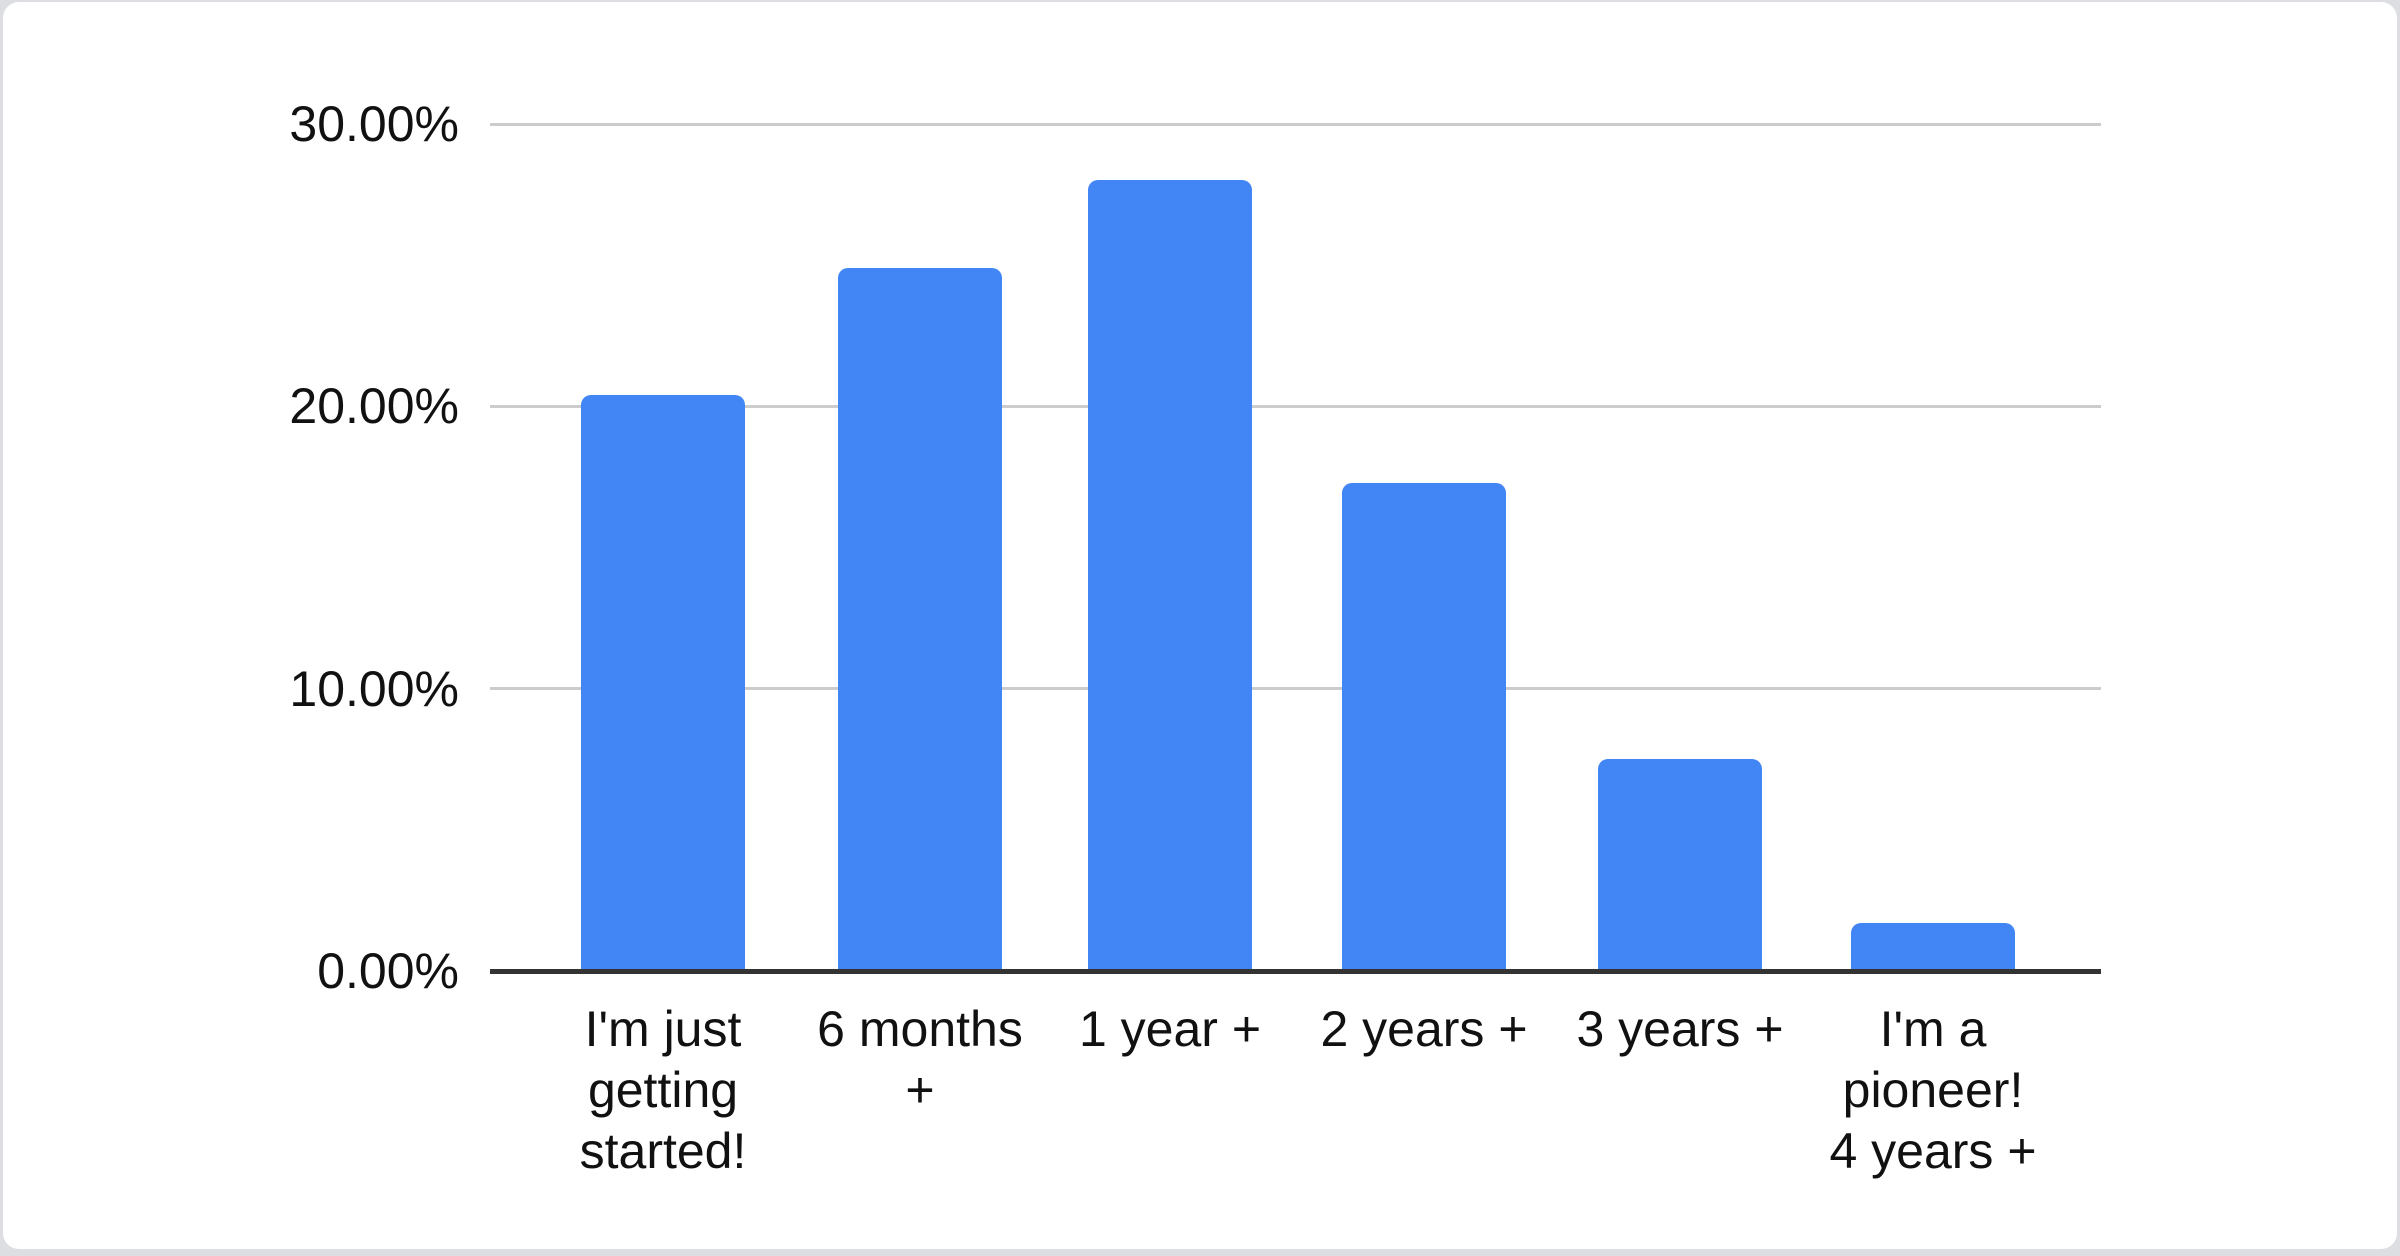 The height and width of the screenshot is (1256, 2400). What do you see at coordinates (374, 406) in the screenshot?
I see `y-axis-tick-label: 20.00%` at bounding box center [374, 406].